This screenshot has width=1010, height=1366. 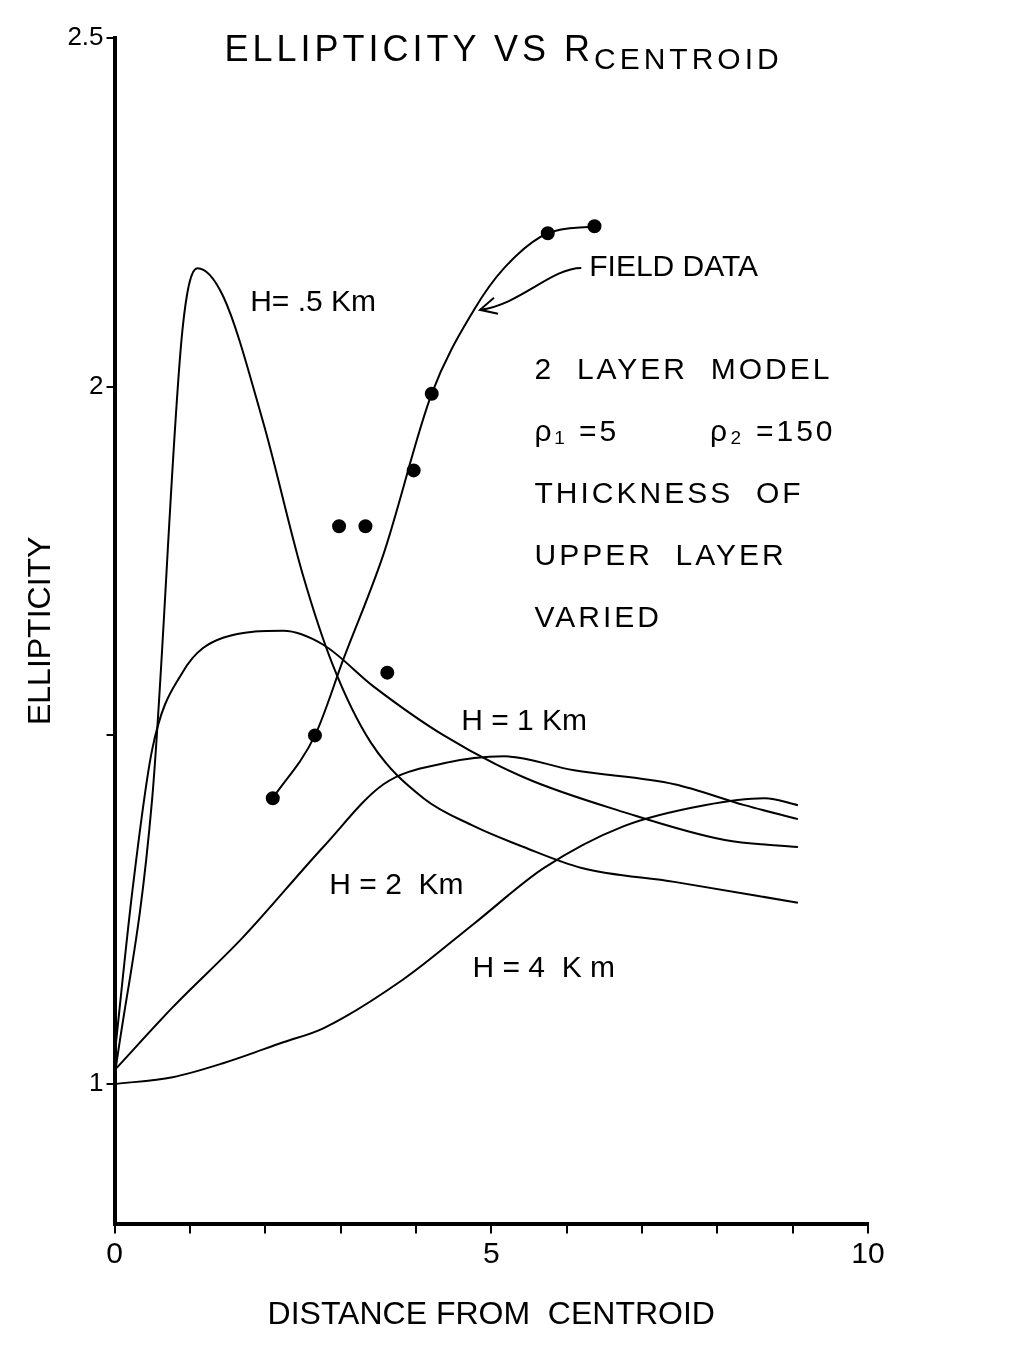 I want to click on x-axis-title: DISTANCE FROM CENTROID, so click(x=491, y=1312).